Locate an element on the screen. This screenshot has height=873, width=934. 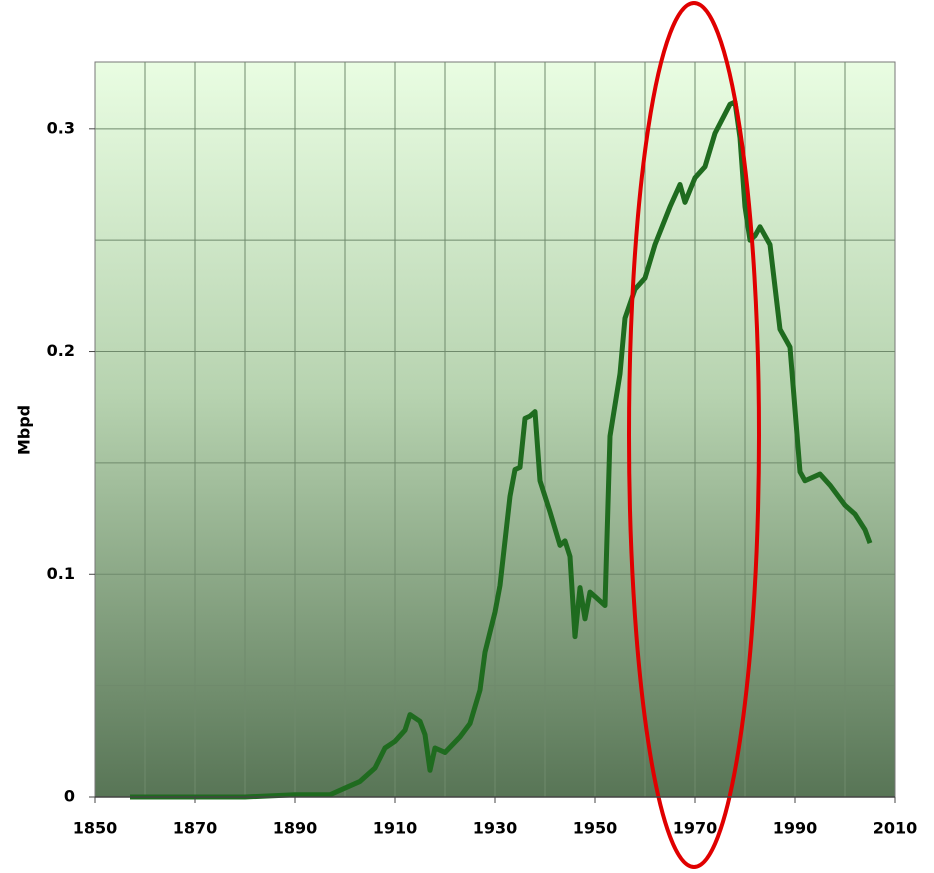
x-tick-label: 1850 is located at coordinates (95, 828).